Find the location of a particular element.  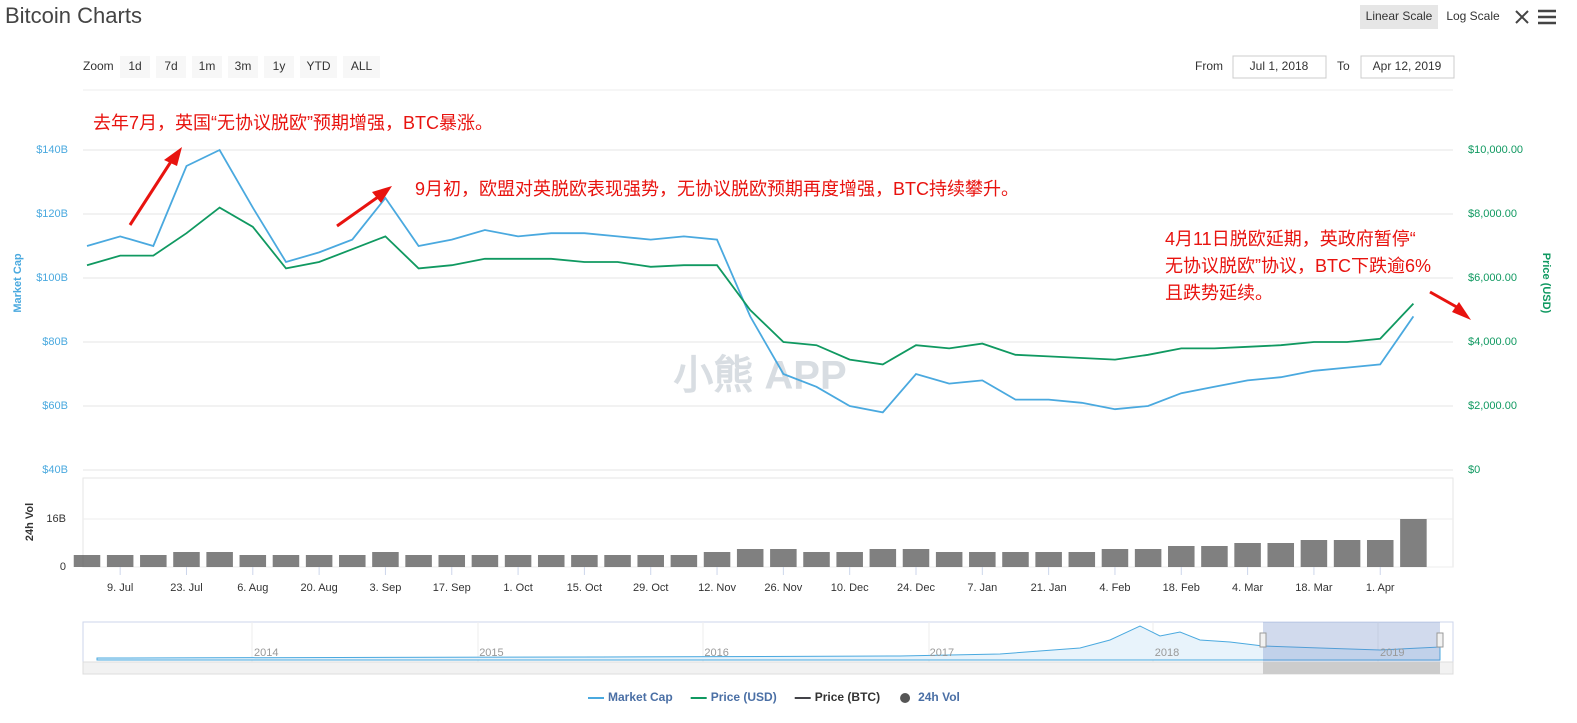

x-tick-label: 1. Oct is located at coordinates (517, 588).